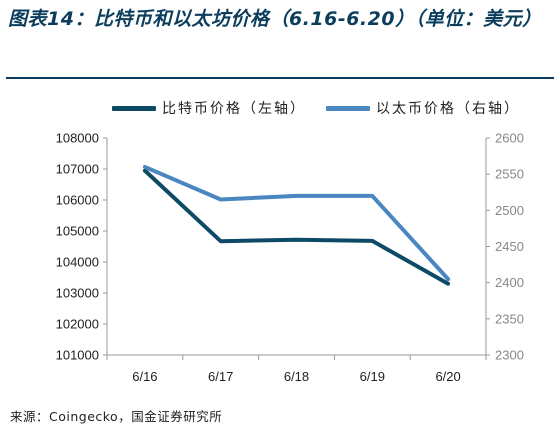  Describe the element at coordinates (275, 19) in the screenshot. I see `figure-title: 图表14：比特币和以太坊价格（6.16-6.20）（单位：美元）` at that location.